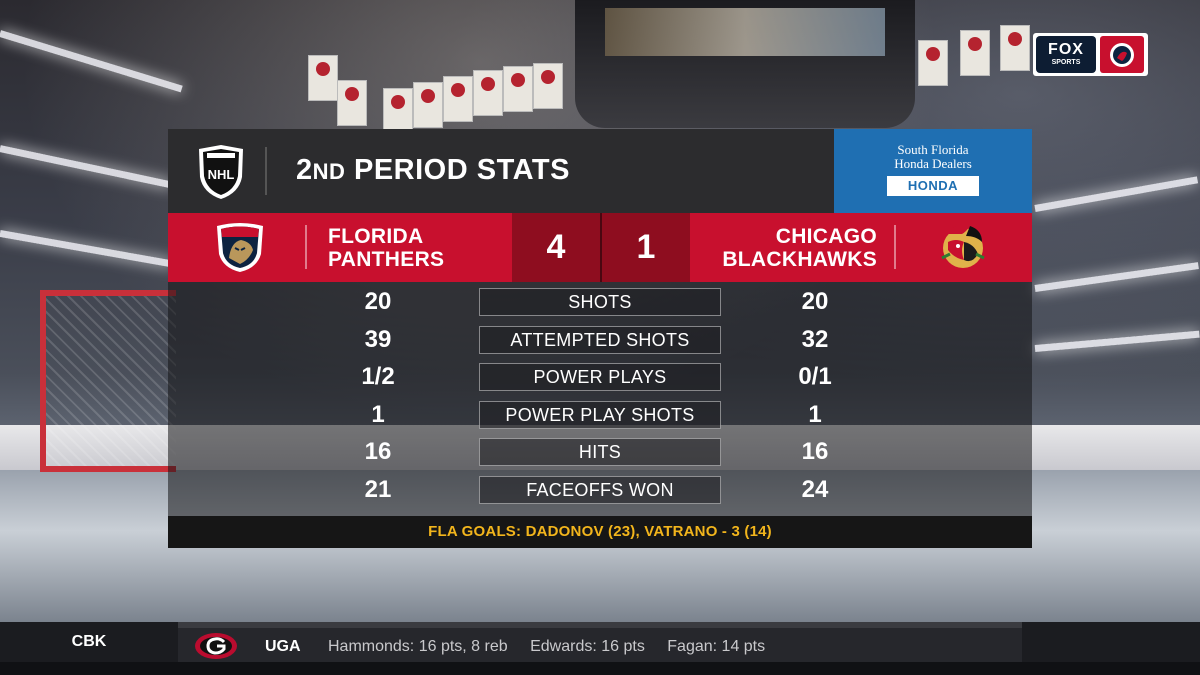  Describe the element at coordinates (378, 301) in the screenshot. I see `home-stat-value: 20` at that location.